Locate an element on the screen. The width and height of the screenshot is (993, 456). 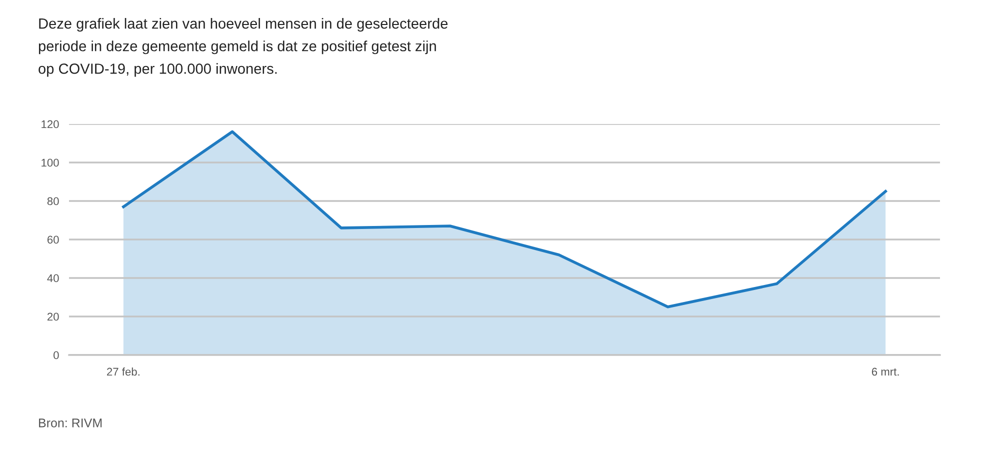
text: Bron: RIVM is located at coordinates (70, 423).